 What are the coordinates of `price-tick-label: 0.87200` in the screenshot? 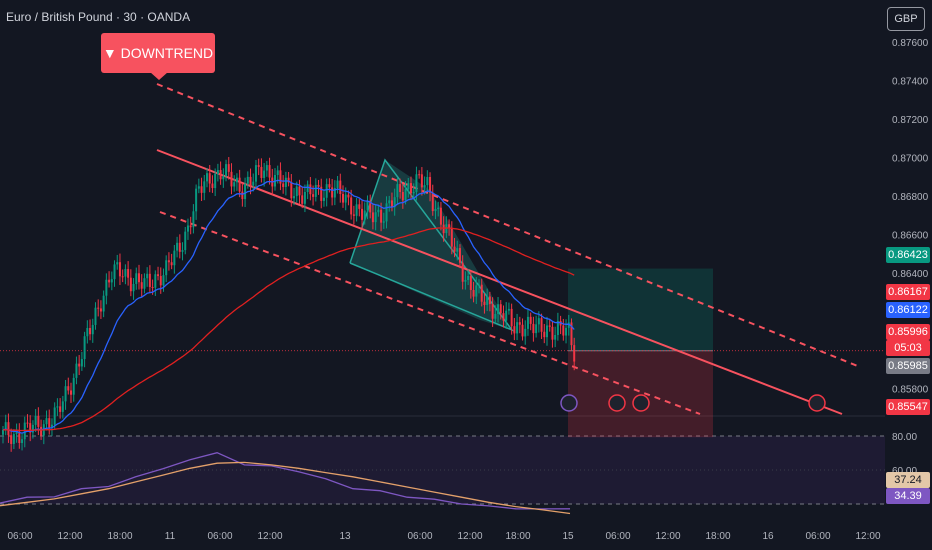 It's located at (910, 120).